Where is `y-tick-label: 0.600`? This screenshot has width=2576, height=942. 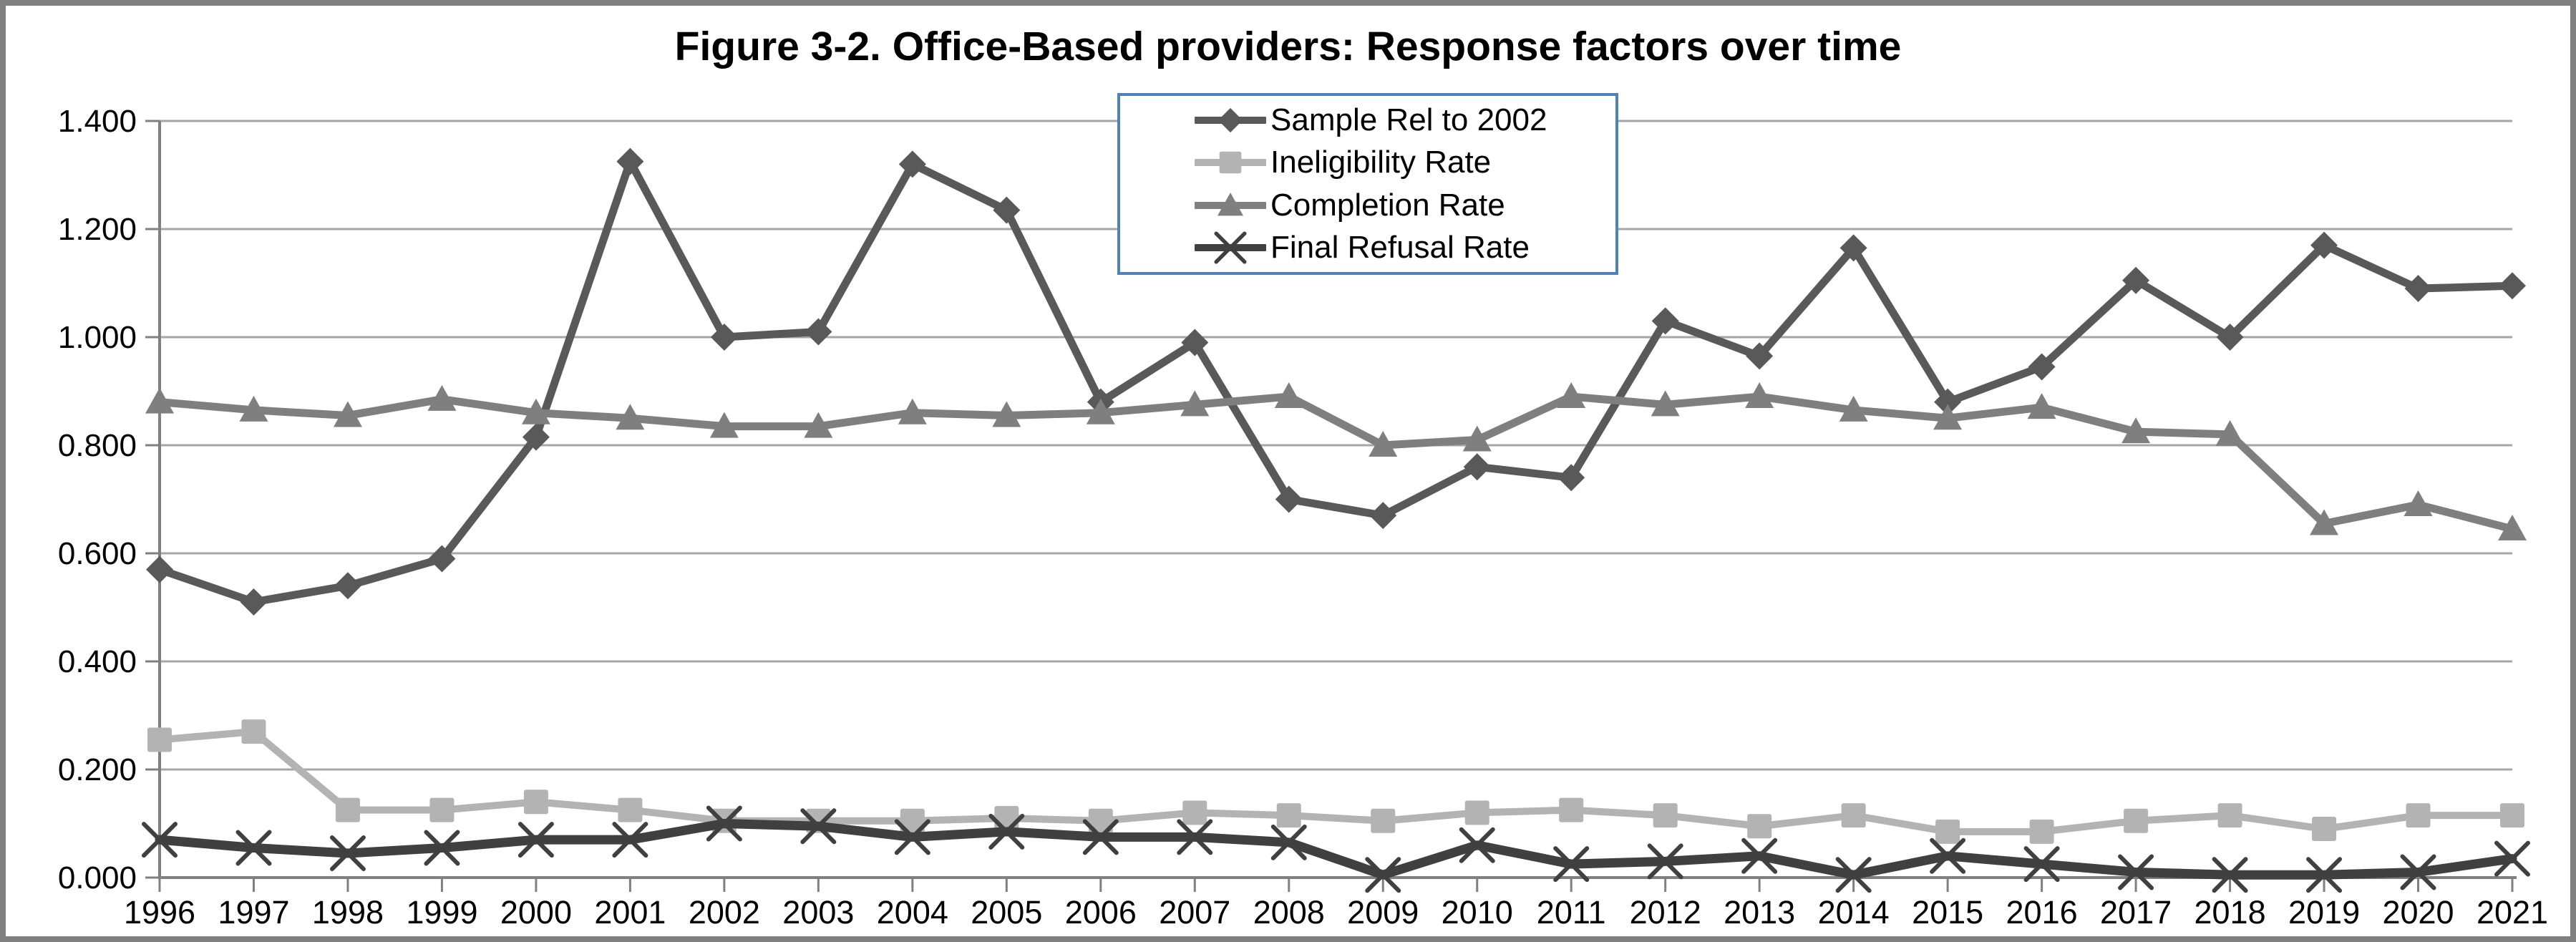
y-tick-label: 0.600 is located at coordinates (97, 553).